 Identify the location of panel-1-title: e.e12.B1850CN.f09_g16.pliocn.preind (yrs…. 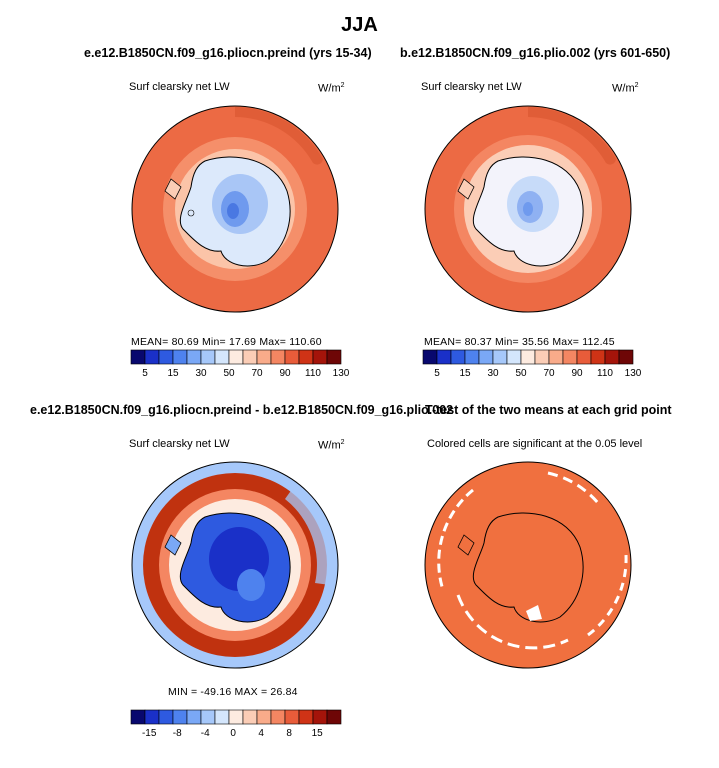
(228, 53).